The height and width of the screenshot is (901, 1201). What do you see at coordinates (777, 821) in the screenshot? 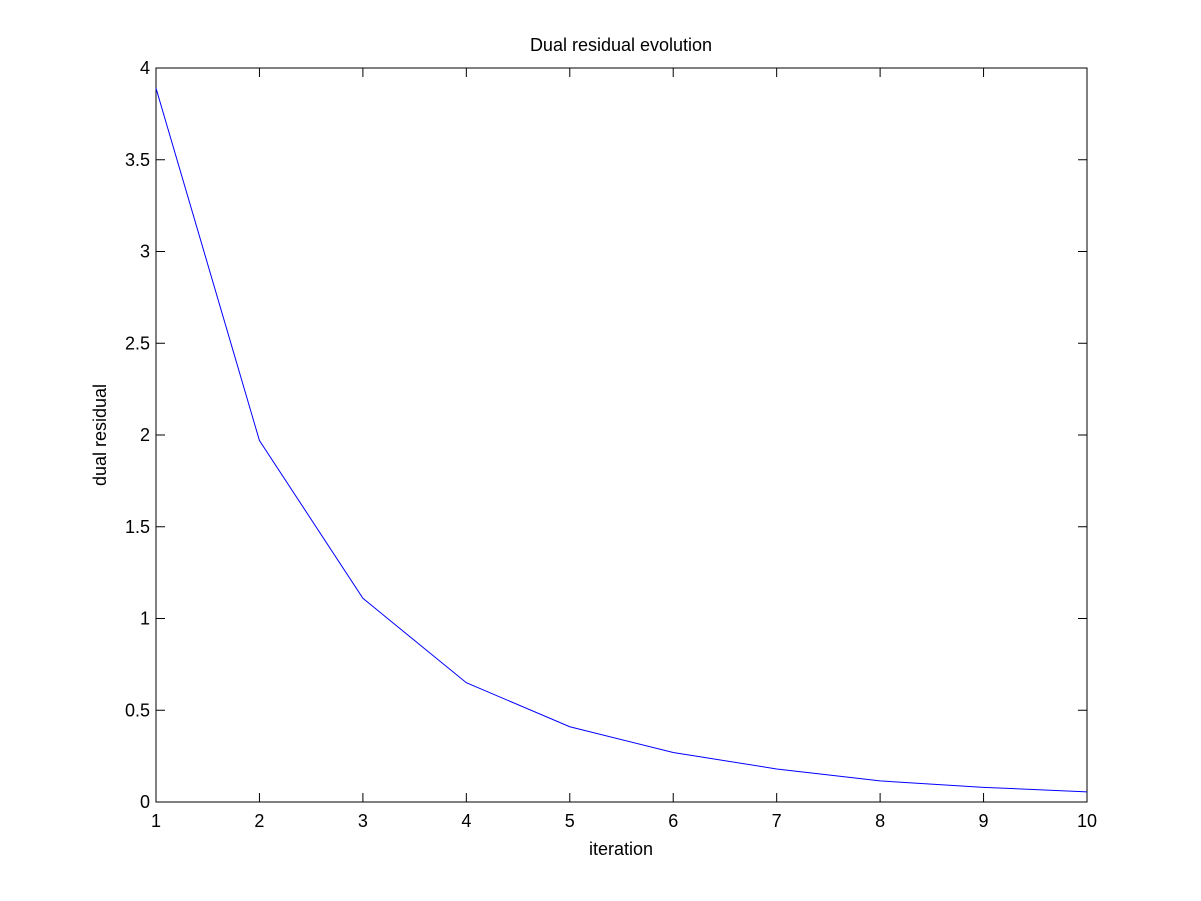
I see `x-tick-label: 7` at bounding box center [777, 821].